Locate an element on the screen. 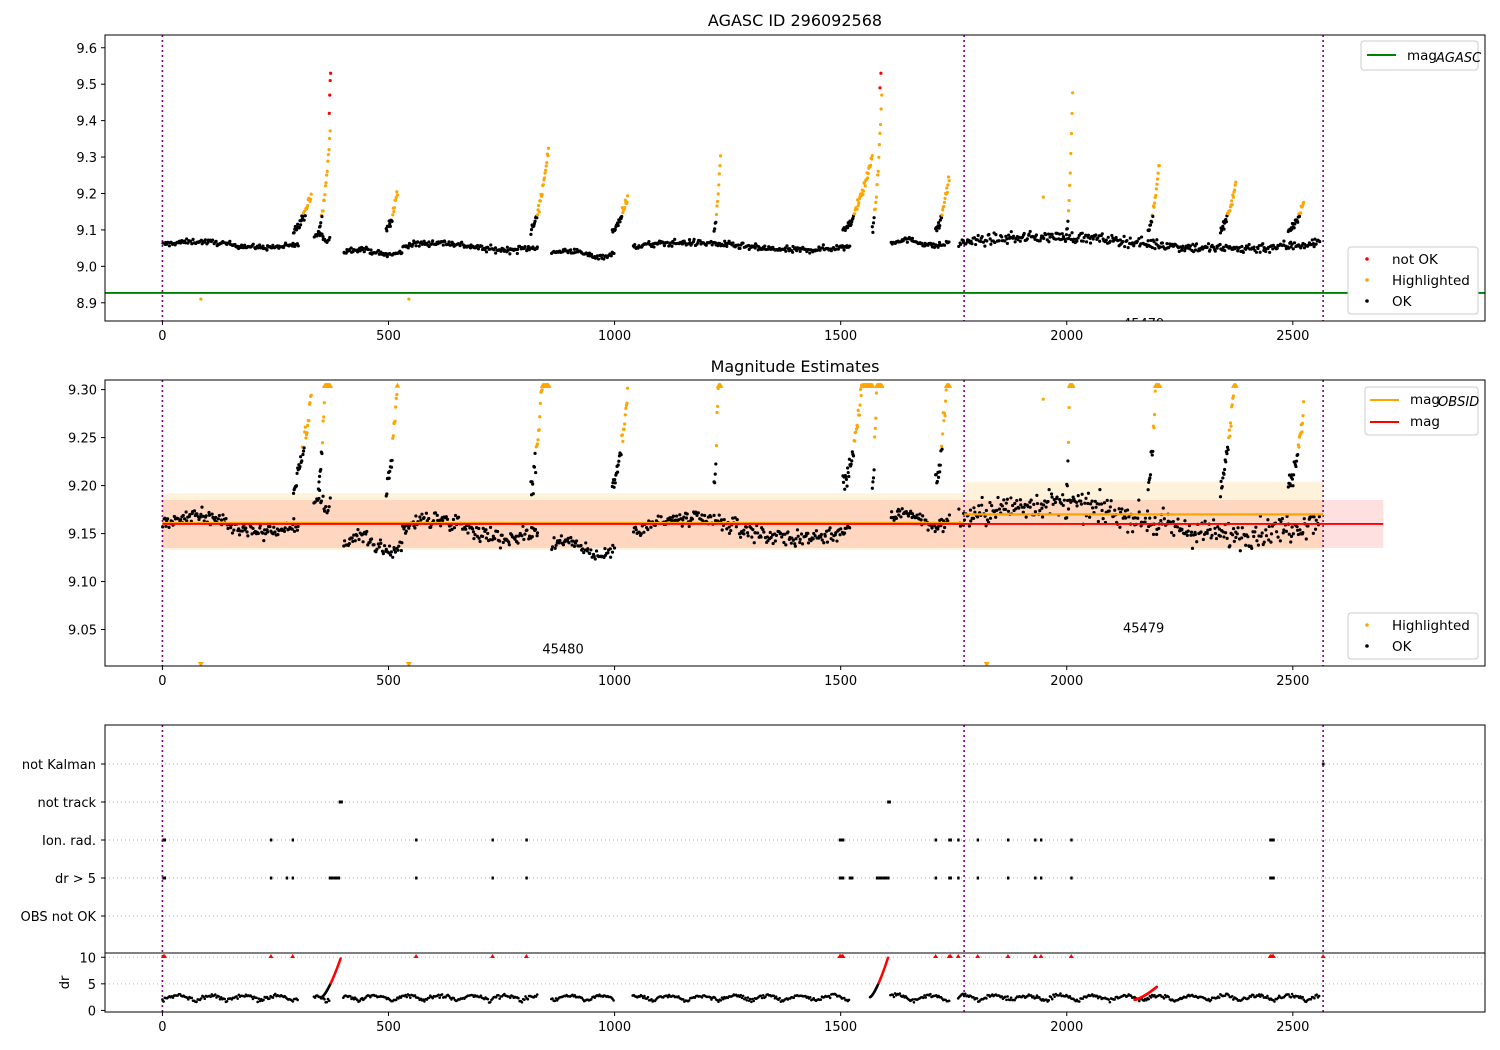  p1-xtick-label: 1000 is located at coordinates (614, 681).